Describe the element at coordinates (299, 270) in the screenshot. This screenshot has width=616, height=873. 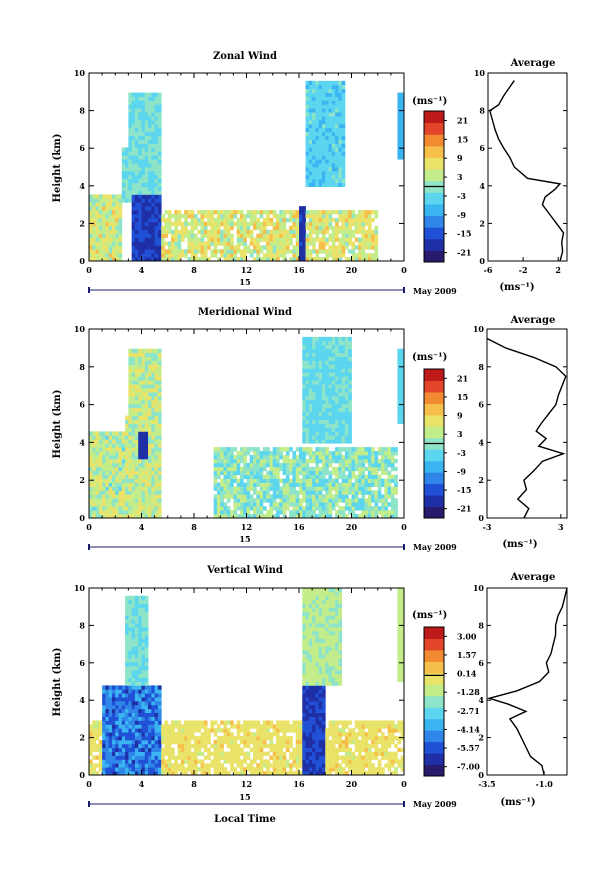
I see `x-tick-label: 16` at that location.